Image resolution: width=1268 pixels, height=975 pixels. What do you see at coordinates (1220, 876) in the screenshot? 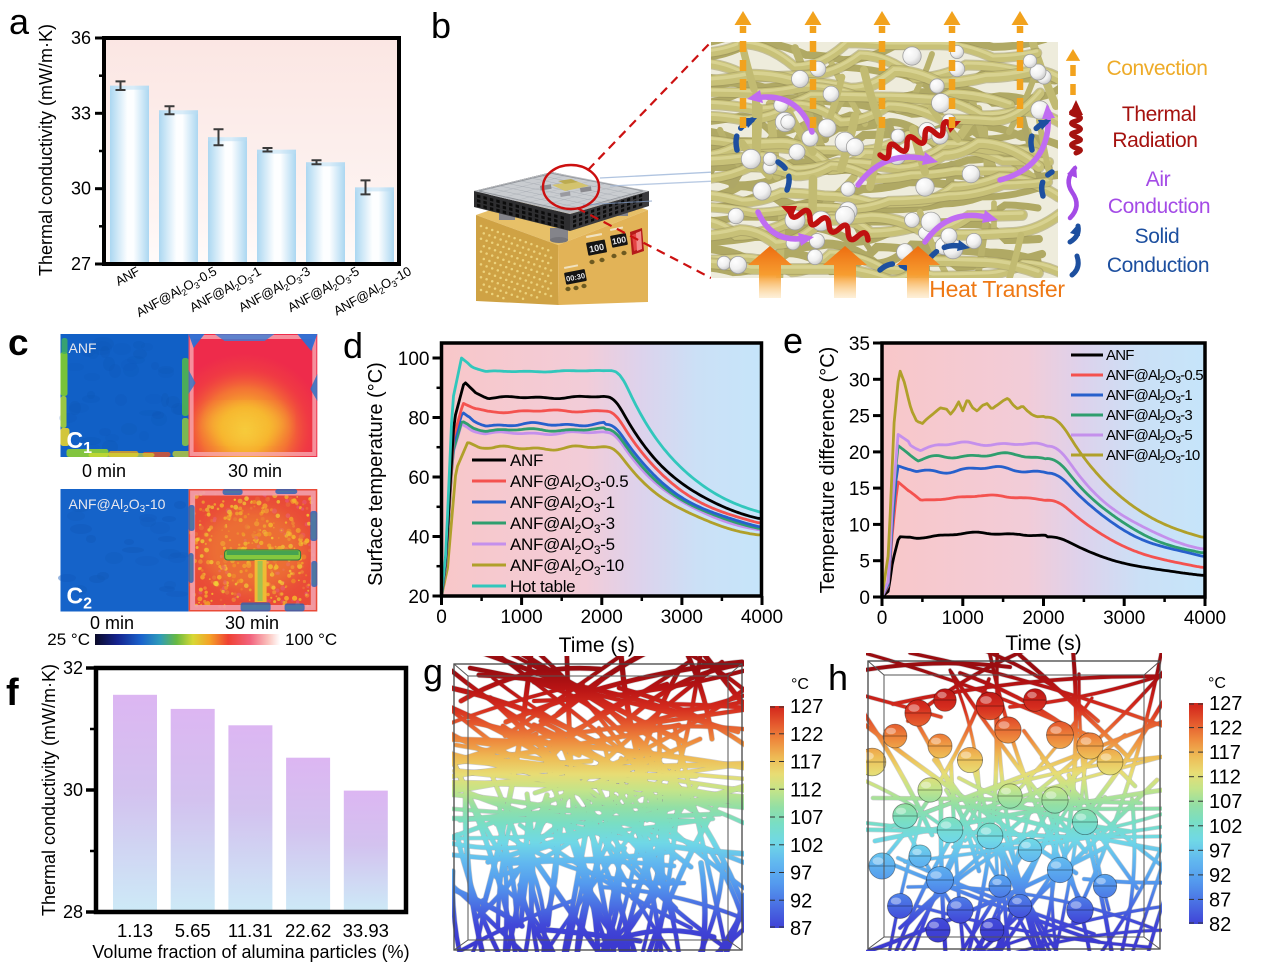
I see `svg-text: 92` at bounding box center [1220, 876].